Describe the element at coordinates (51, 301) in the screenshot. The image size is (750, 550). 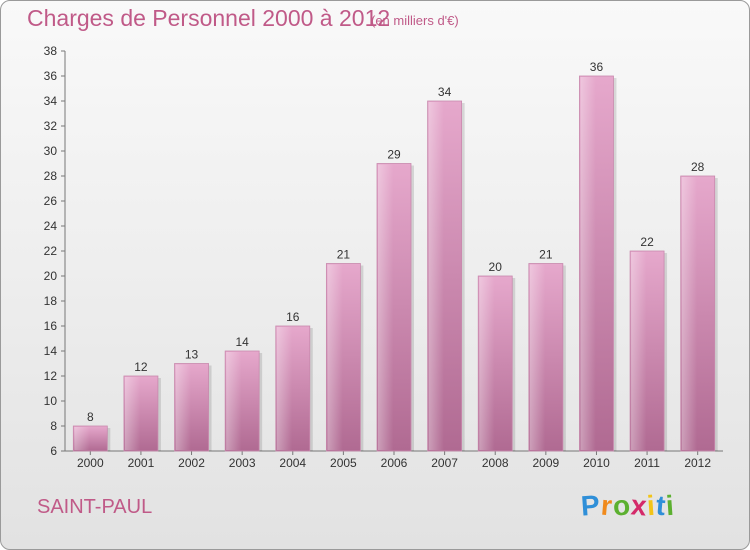
I see `y-tick-label: 18` at that location.